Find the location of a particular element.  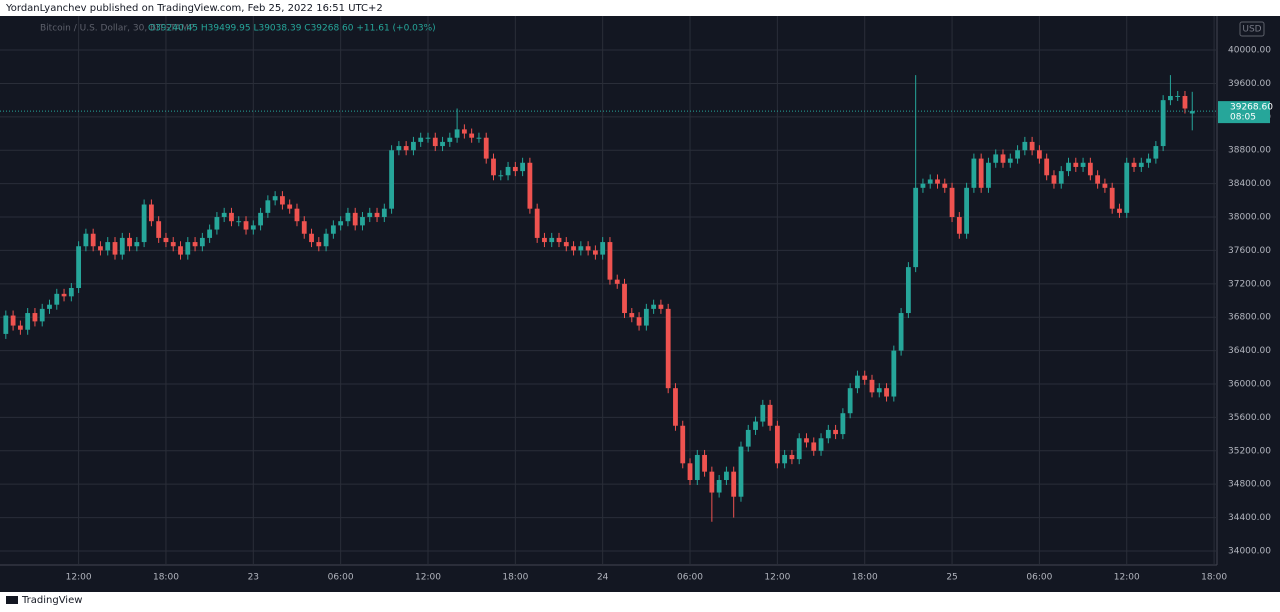

y-tick-label: 36800.00 is located at coordinates (1249, 318).